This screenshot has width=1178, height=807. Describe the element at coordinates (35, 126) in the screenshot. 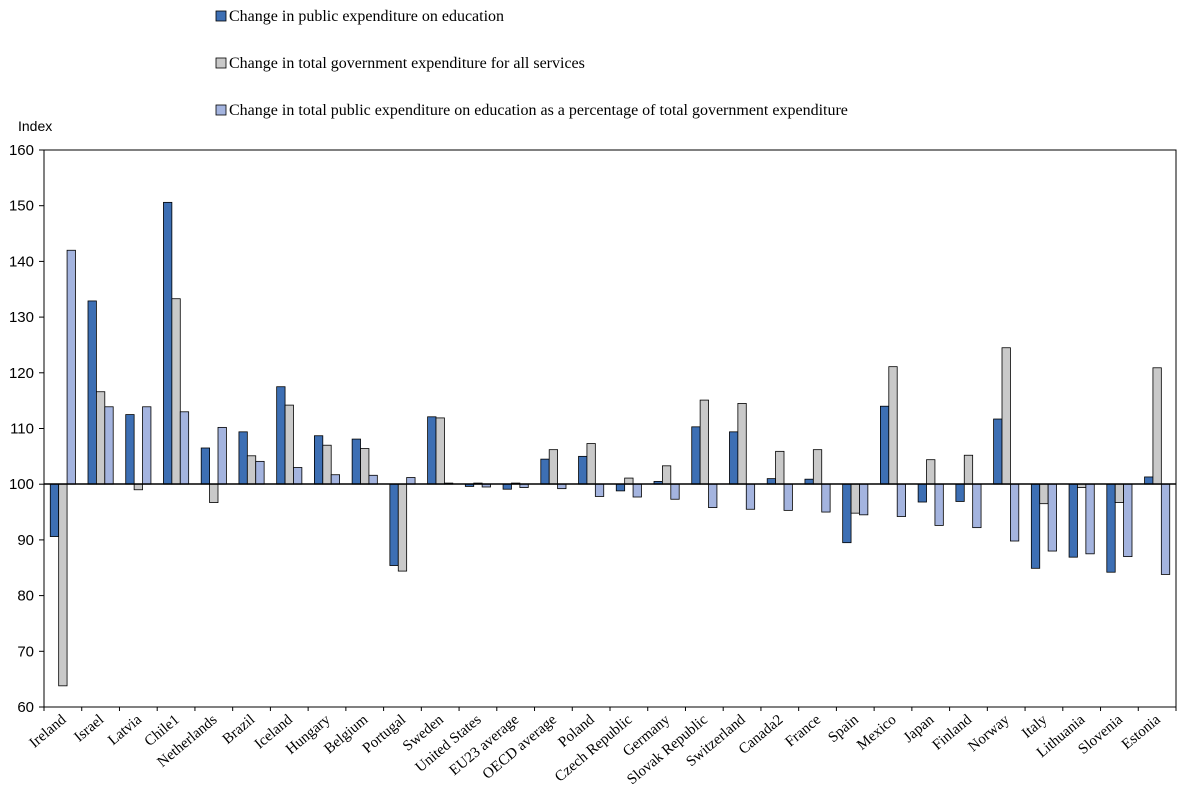

I see `y-axis-unit-label: Index` at that location.